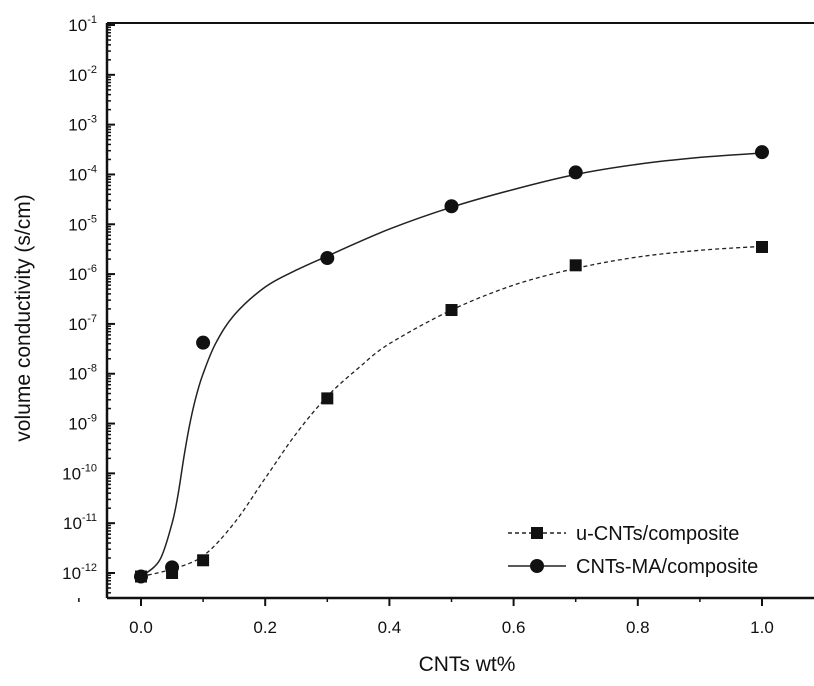  I want to click on y-tick-label: 10⁻⁷, so click(82, 323).